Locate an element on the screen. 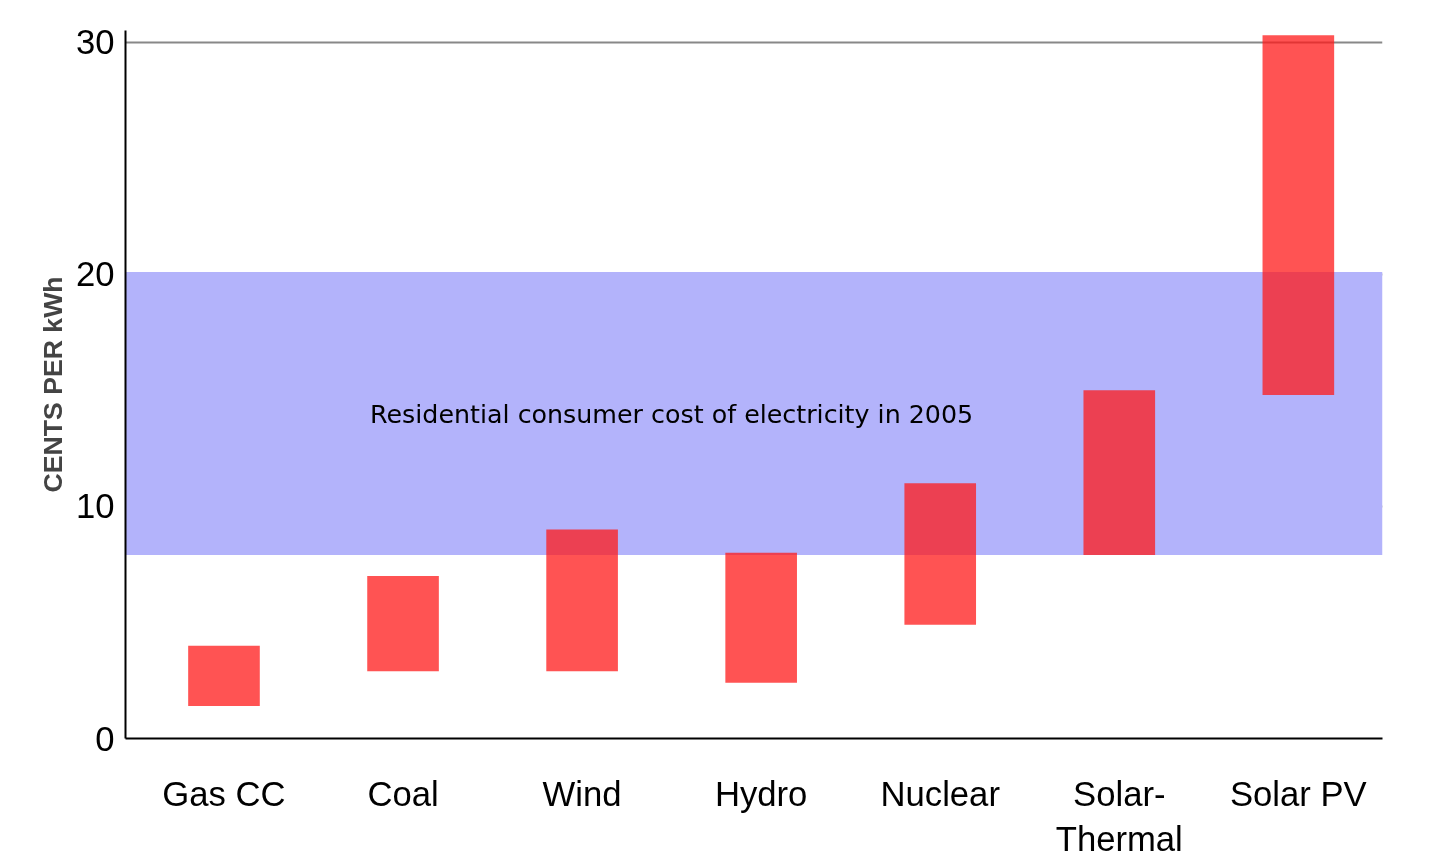 This screenshot has width=1447, height=868. x-tick-label: Gas CC is located at coordinates (224, 793).